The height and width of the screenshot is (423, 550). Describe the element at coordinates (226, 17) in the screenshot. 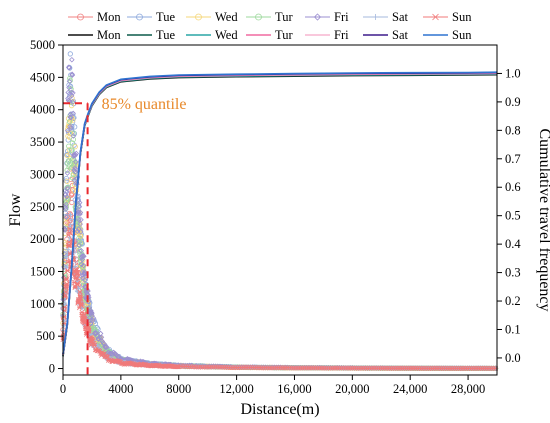

I see `legend-label-flow: Wed` at that location.